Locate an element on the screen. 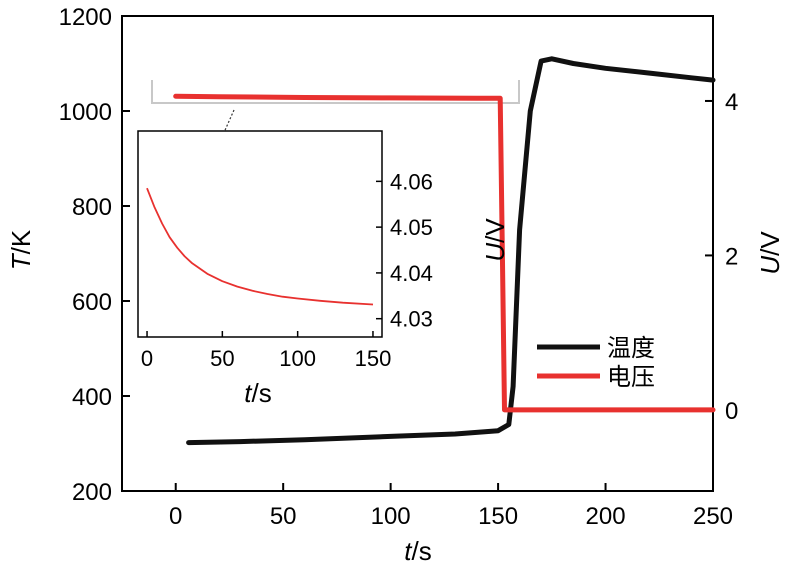 The height and width of the screenshot is (570, 789). legend-label-temperature: 温度 is located at coordinates (631, 348).